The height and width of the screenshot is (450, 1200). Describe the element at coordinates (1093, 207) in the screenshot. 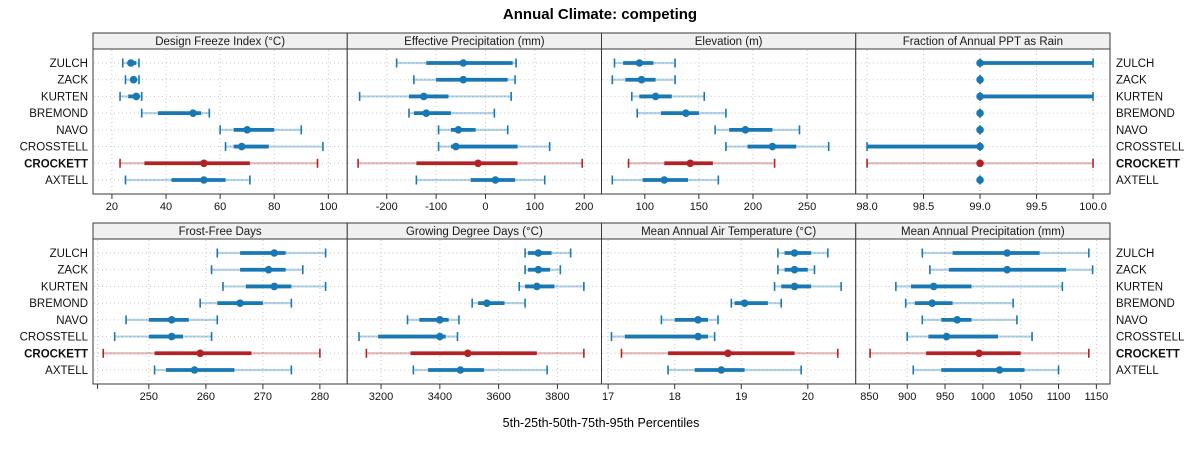

I see `axis-tick-label: 100.0` at that location.